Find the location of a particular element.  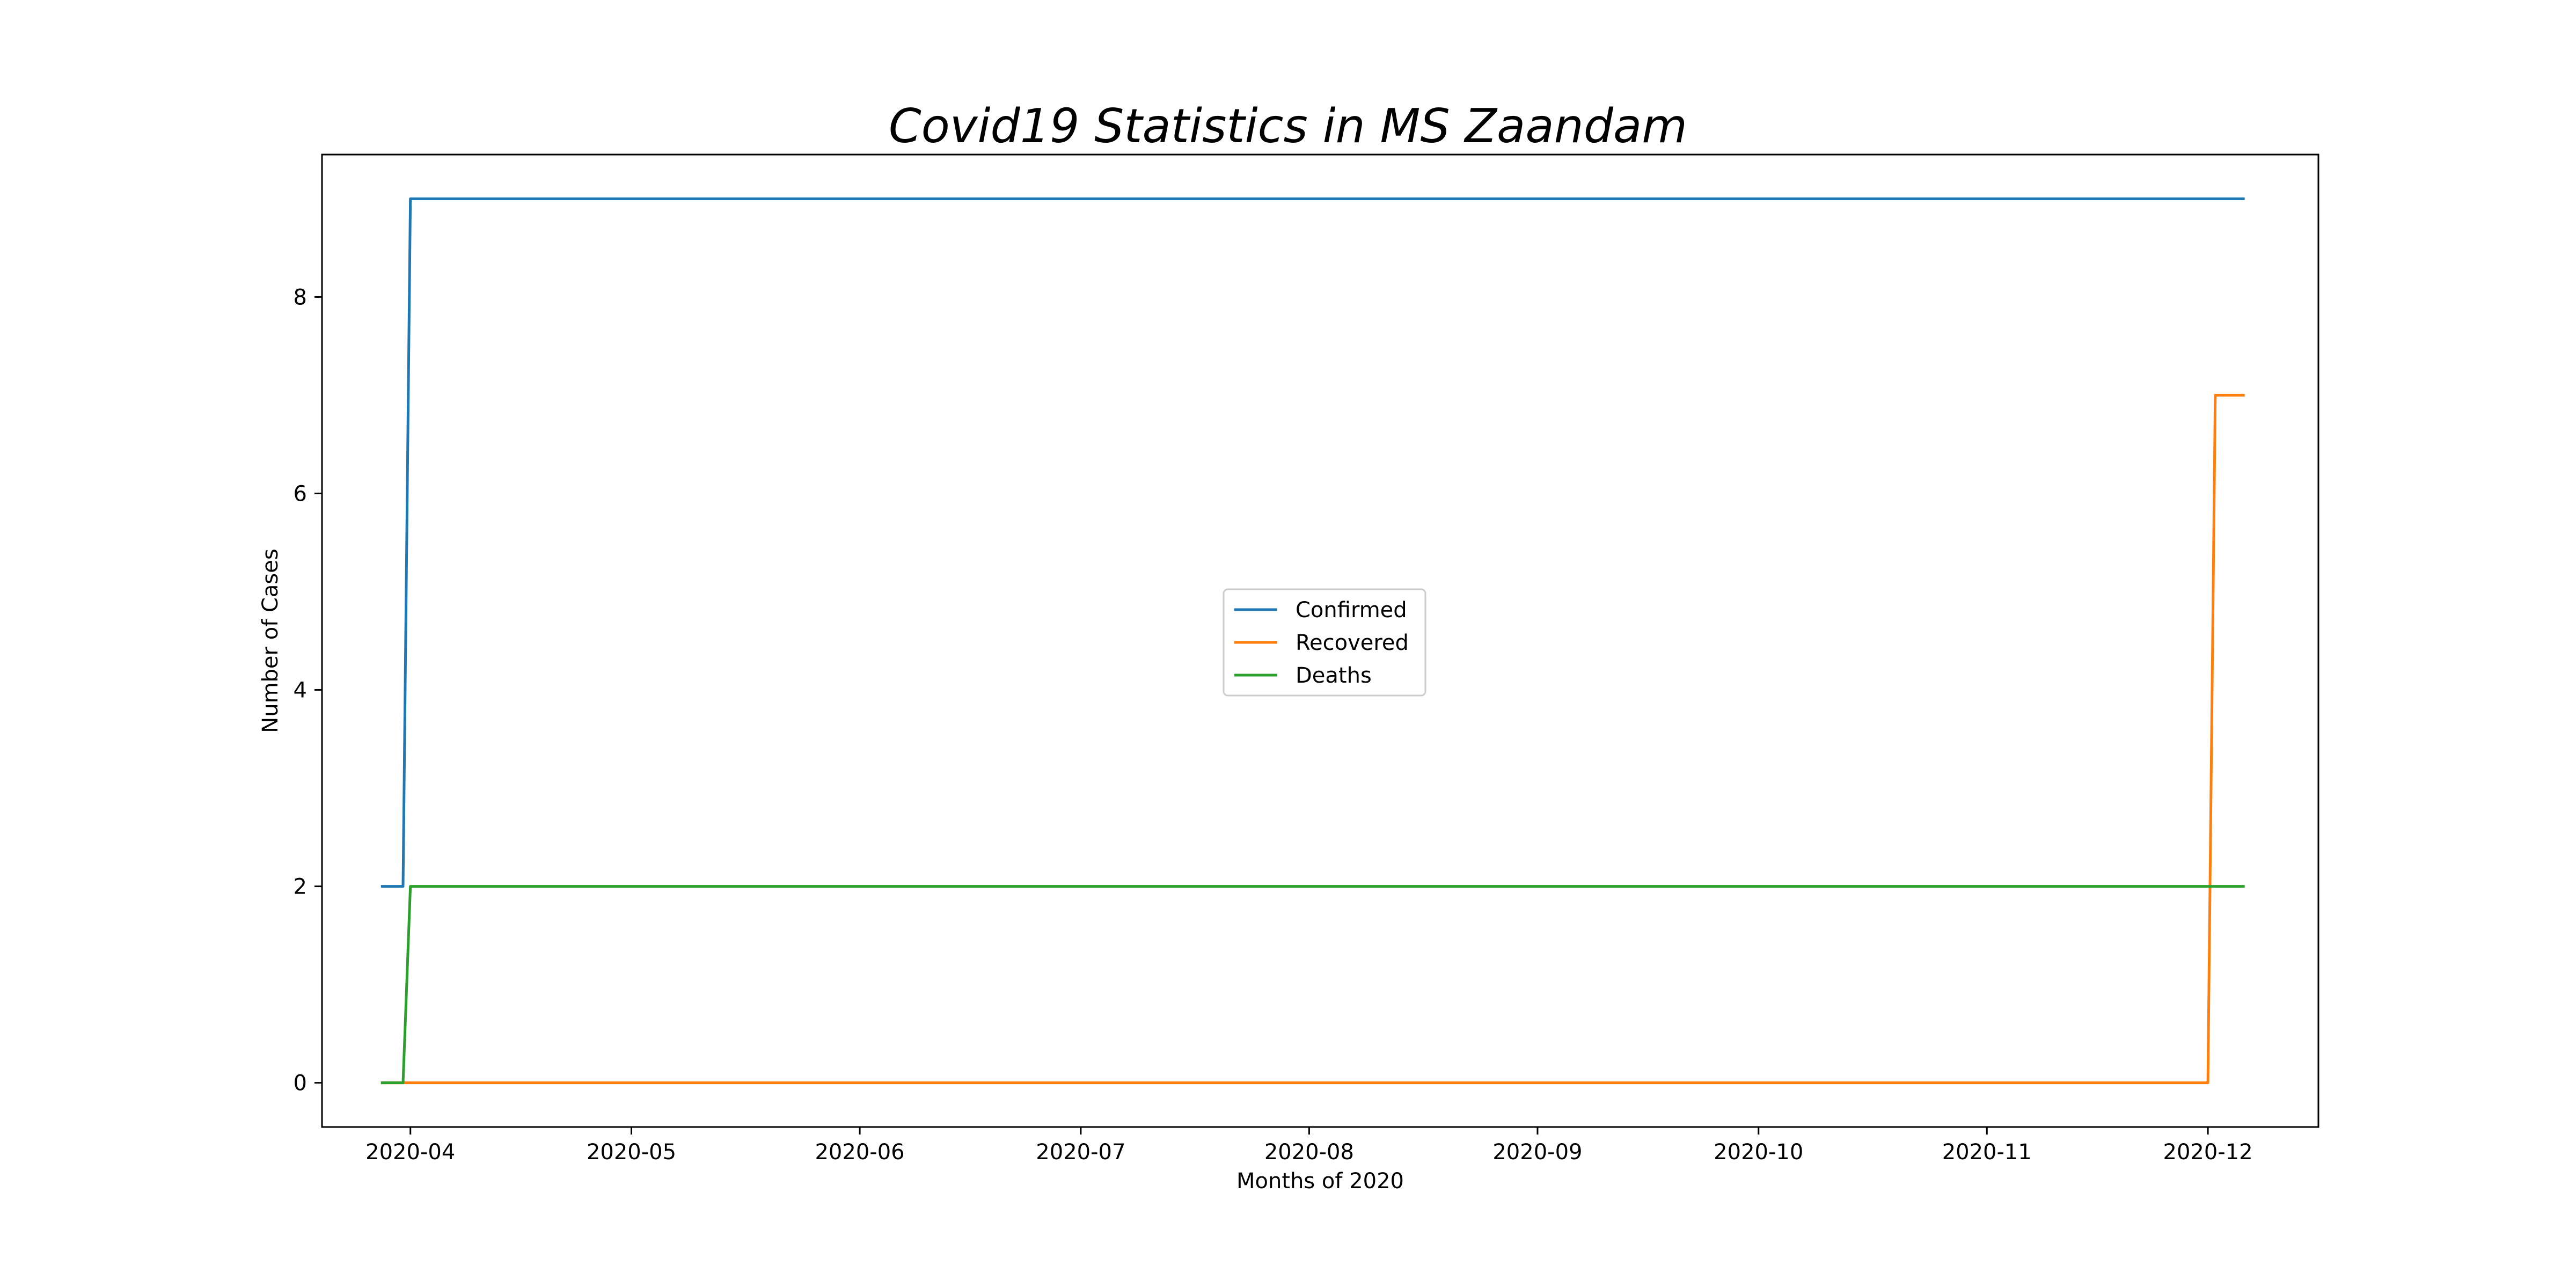

y-axis: 0 2 4 6 8 is located at coordinates (308, 690).